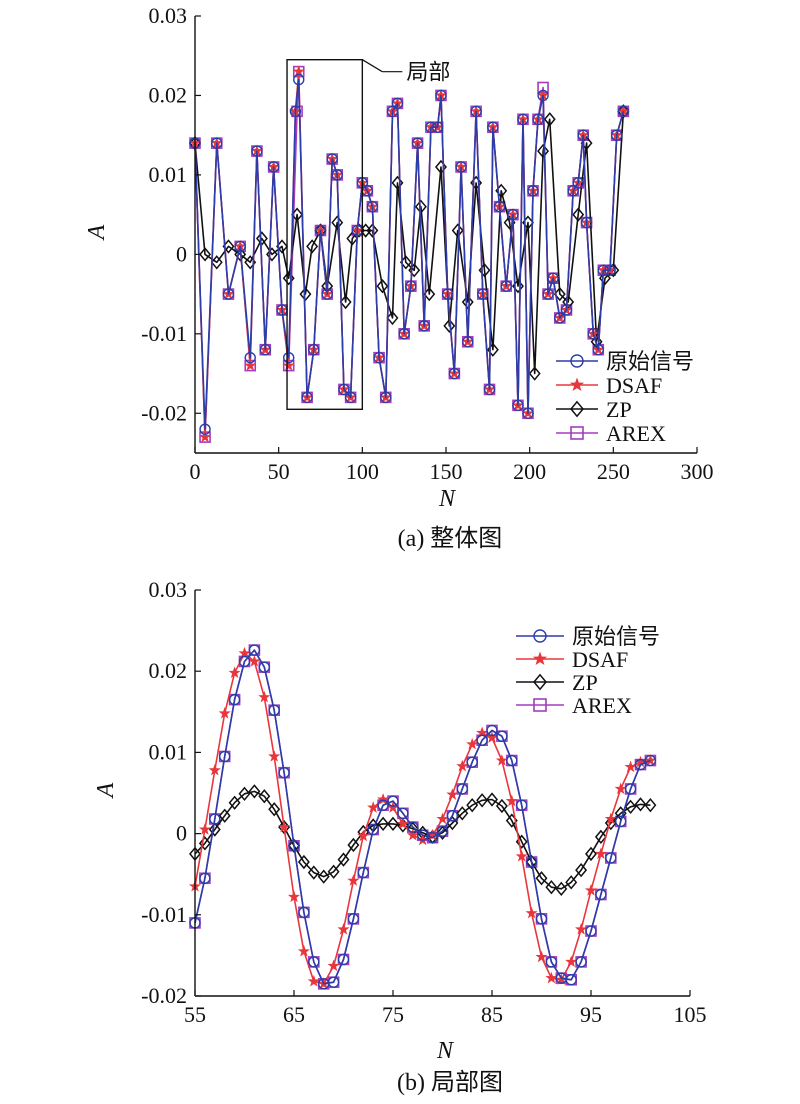 The image size is (800, 1104). What do you see at coordinates (625, 361) in the screenshot?
I see `overall-legend-item: 原始信号` at bounding box center [625, 361].